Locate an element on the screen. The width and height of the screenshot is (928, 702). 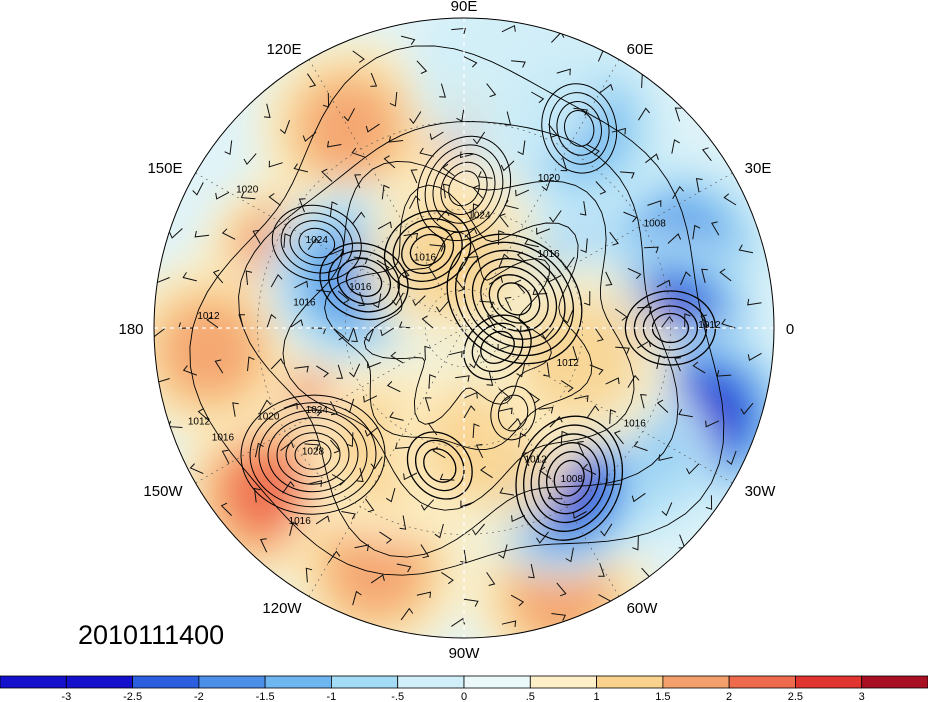
contour-label-1: 1024 is located at coordinates (479, 216).